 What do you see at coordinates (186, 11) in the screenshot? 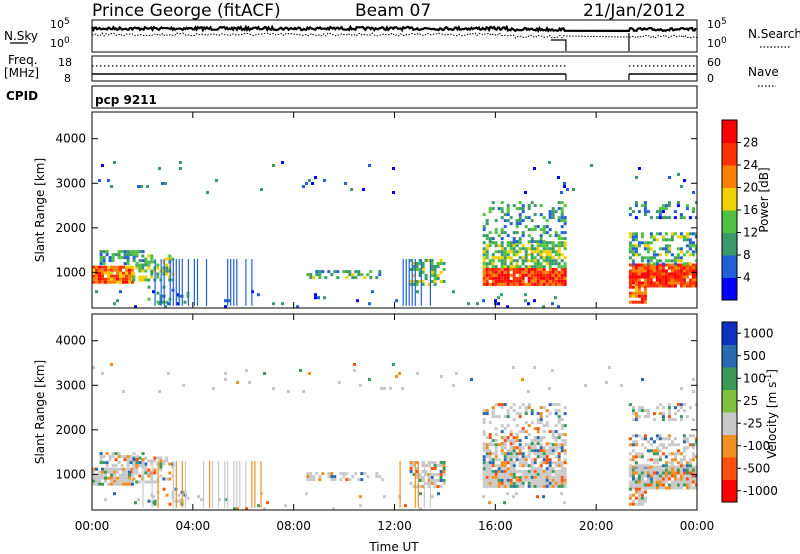
I see `station-title: Prince George (fitACF)` at bounding box center [186, 11].